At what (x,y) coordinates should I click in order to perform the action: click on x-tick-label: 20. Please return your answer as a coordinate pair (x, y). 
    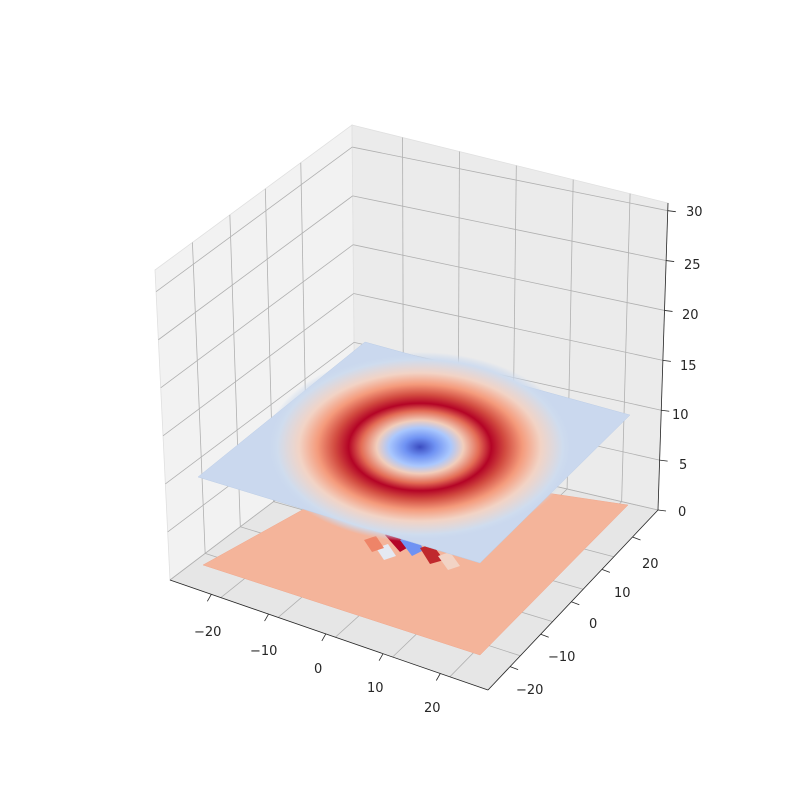
    Looking at the image, I should click on (432, 708).